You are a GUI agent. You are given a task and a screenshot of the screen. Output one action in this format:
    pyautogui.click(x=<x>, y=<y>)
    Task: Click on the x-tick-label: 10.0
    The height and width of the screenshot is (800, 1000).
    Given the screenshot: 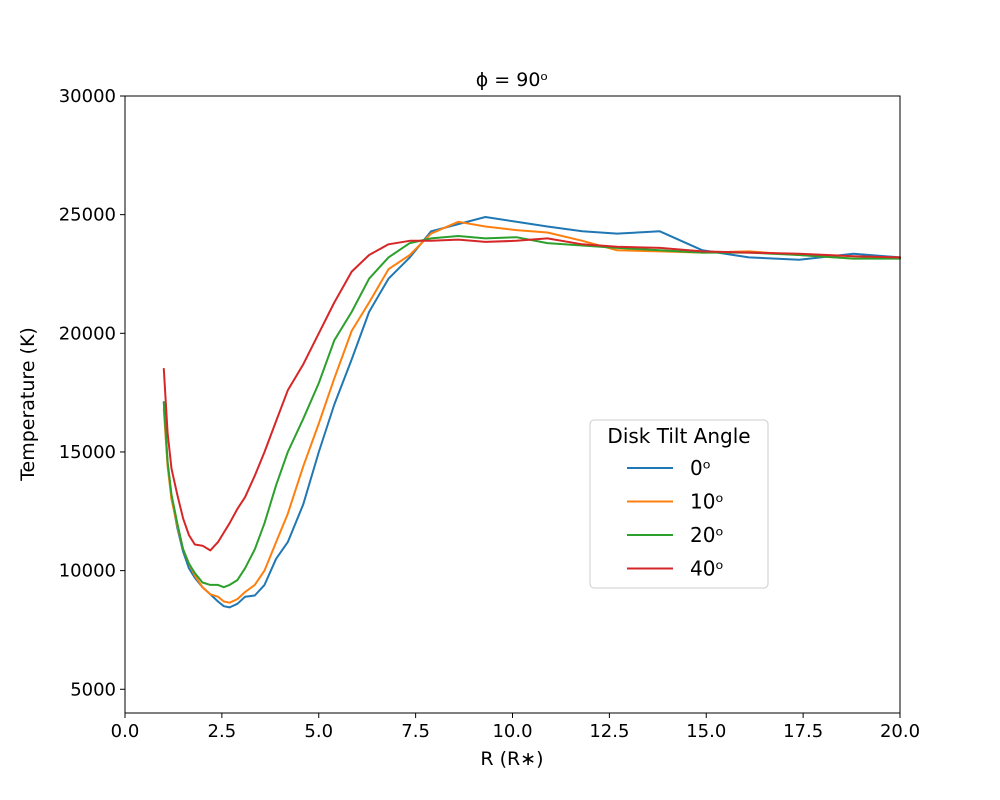 What is the action you would take?
    pyautogui.click(x=512, y=731)
    